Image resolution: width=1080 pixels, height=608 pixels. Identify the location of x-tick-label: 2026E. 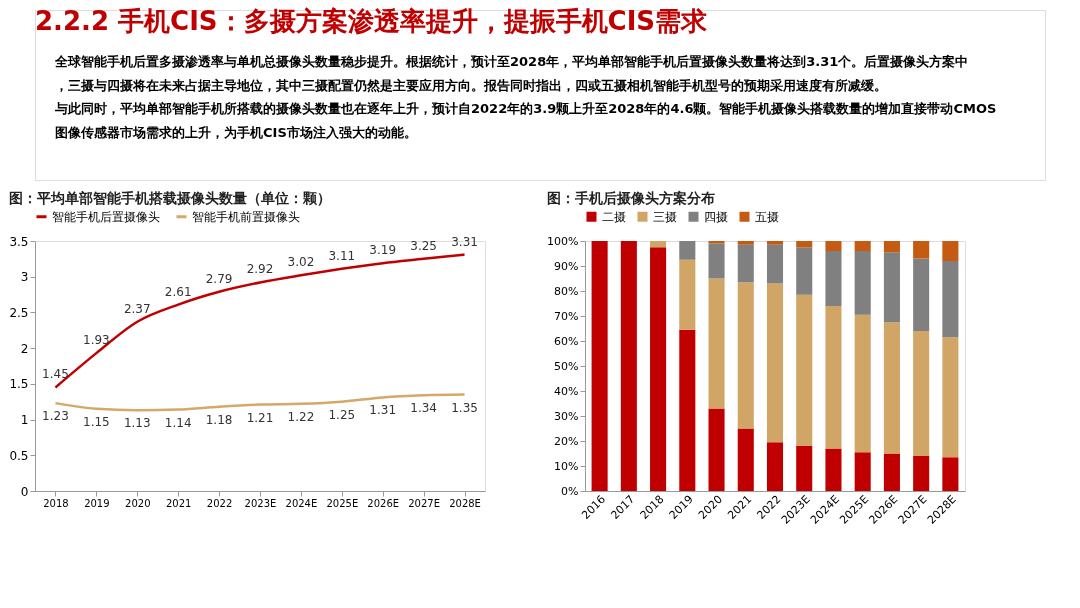
(383, 503).